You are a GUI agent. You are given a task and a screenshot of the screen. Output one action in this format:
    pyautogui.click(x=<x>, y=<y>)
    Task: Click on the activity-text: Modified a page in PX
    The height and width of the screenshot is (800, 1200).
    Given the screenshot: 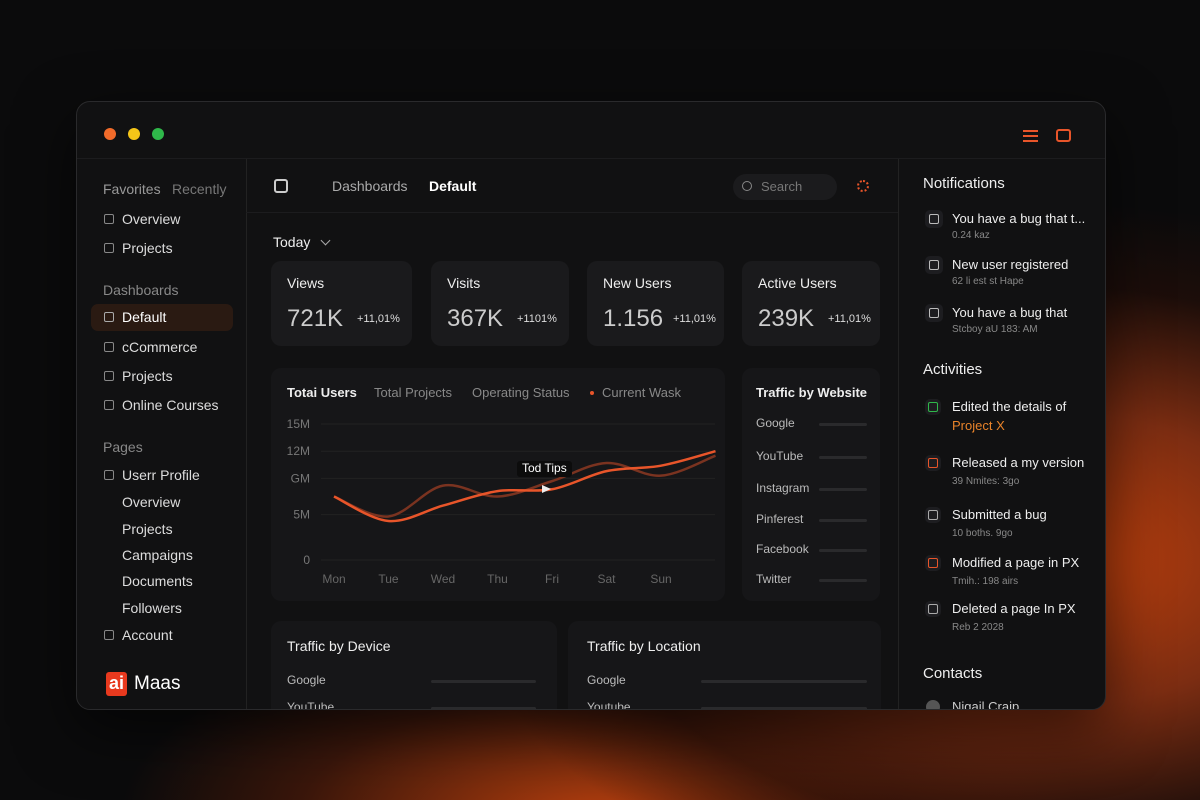 What is the action you would take?
    pyautogui.click(x=1016, y=562)
    